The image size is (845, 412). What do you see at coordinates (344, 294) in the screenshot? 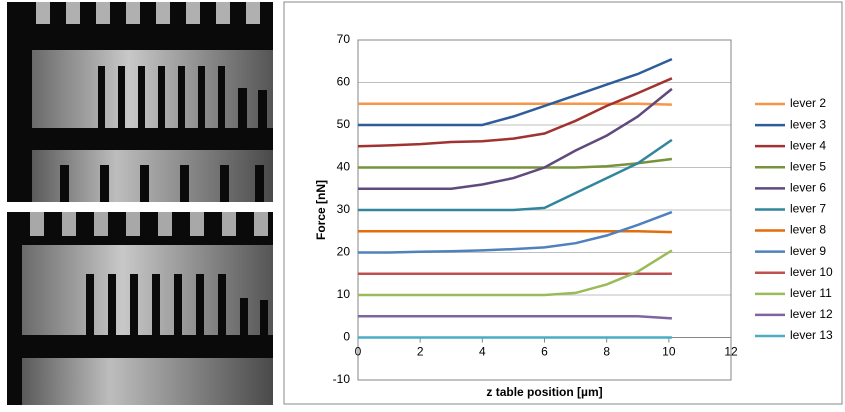
I see `y-tick-label: 10` at bounding box center [344, 294].